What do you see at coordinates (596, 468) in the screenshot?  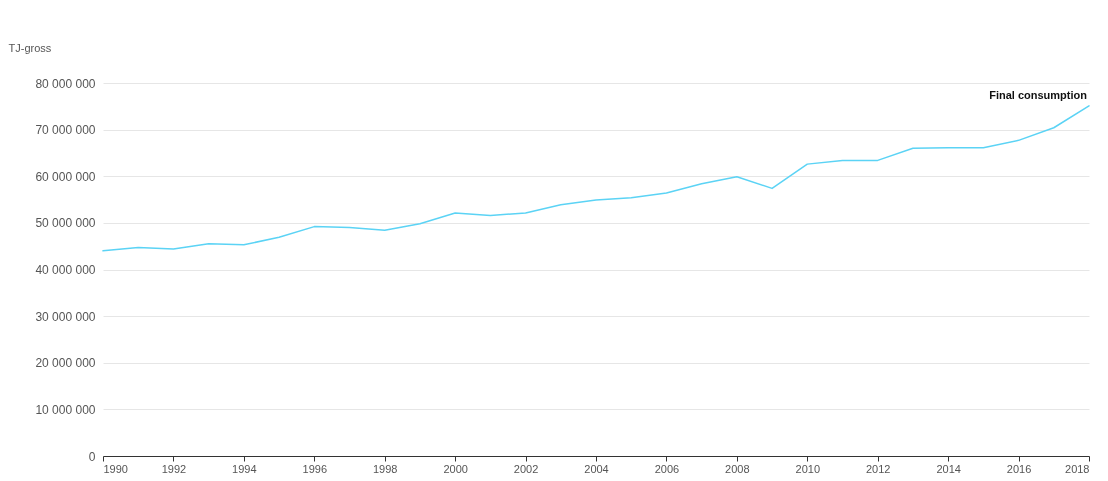 I see `x-tick-label: 2004` at bounding box center [596, 468].